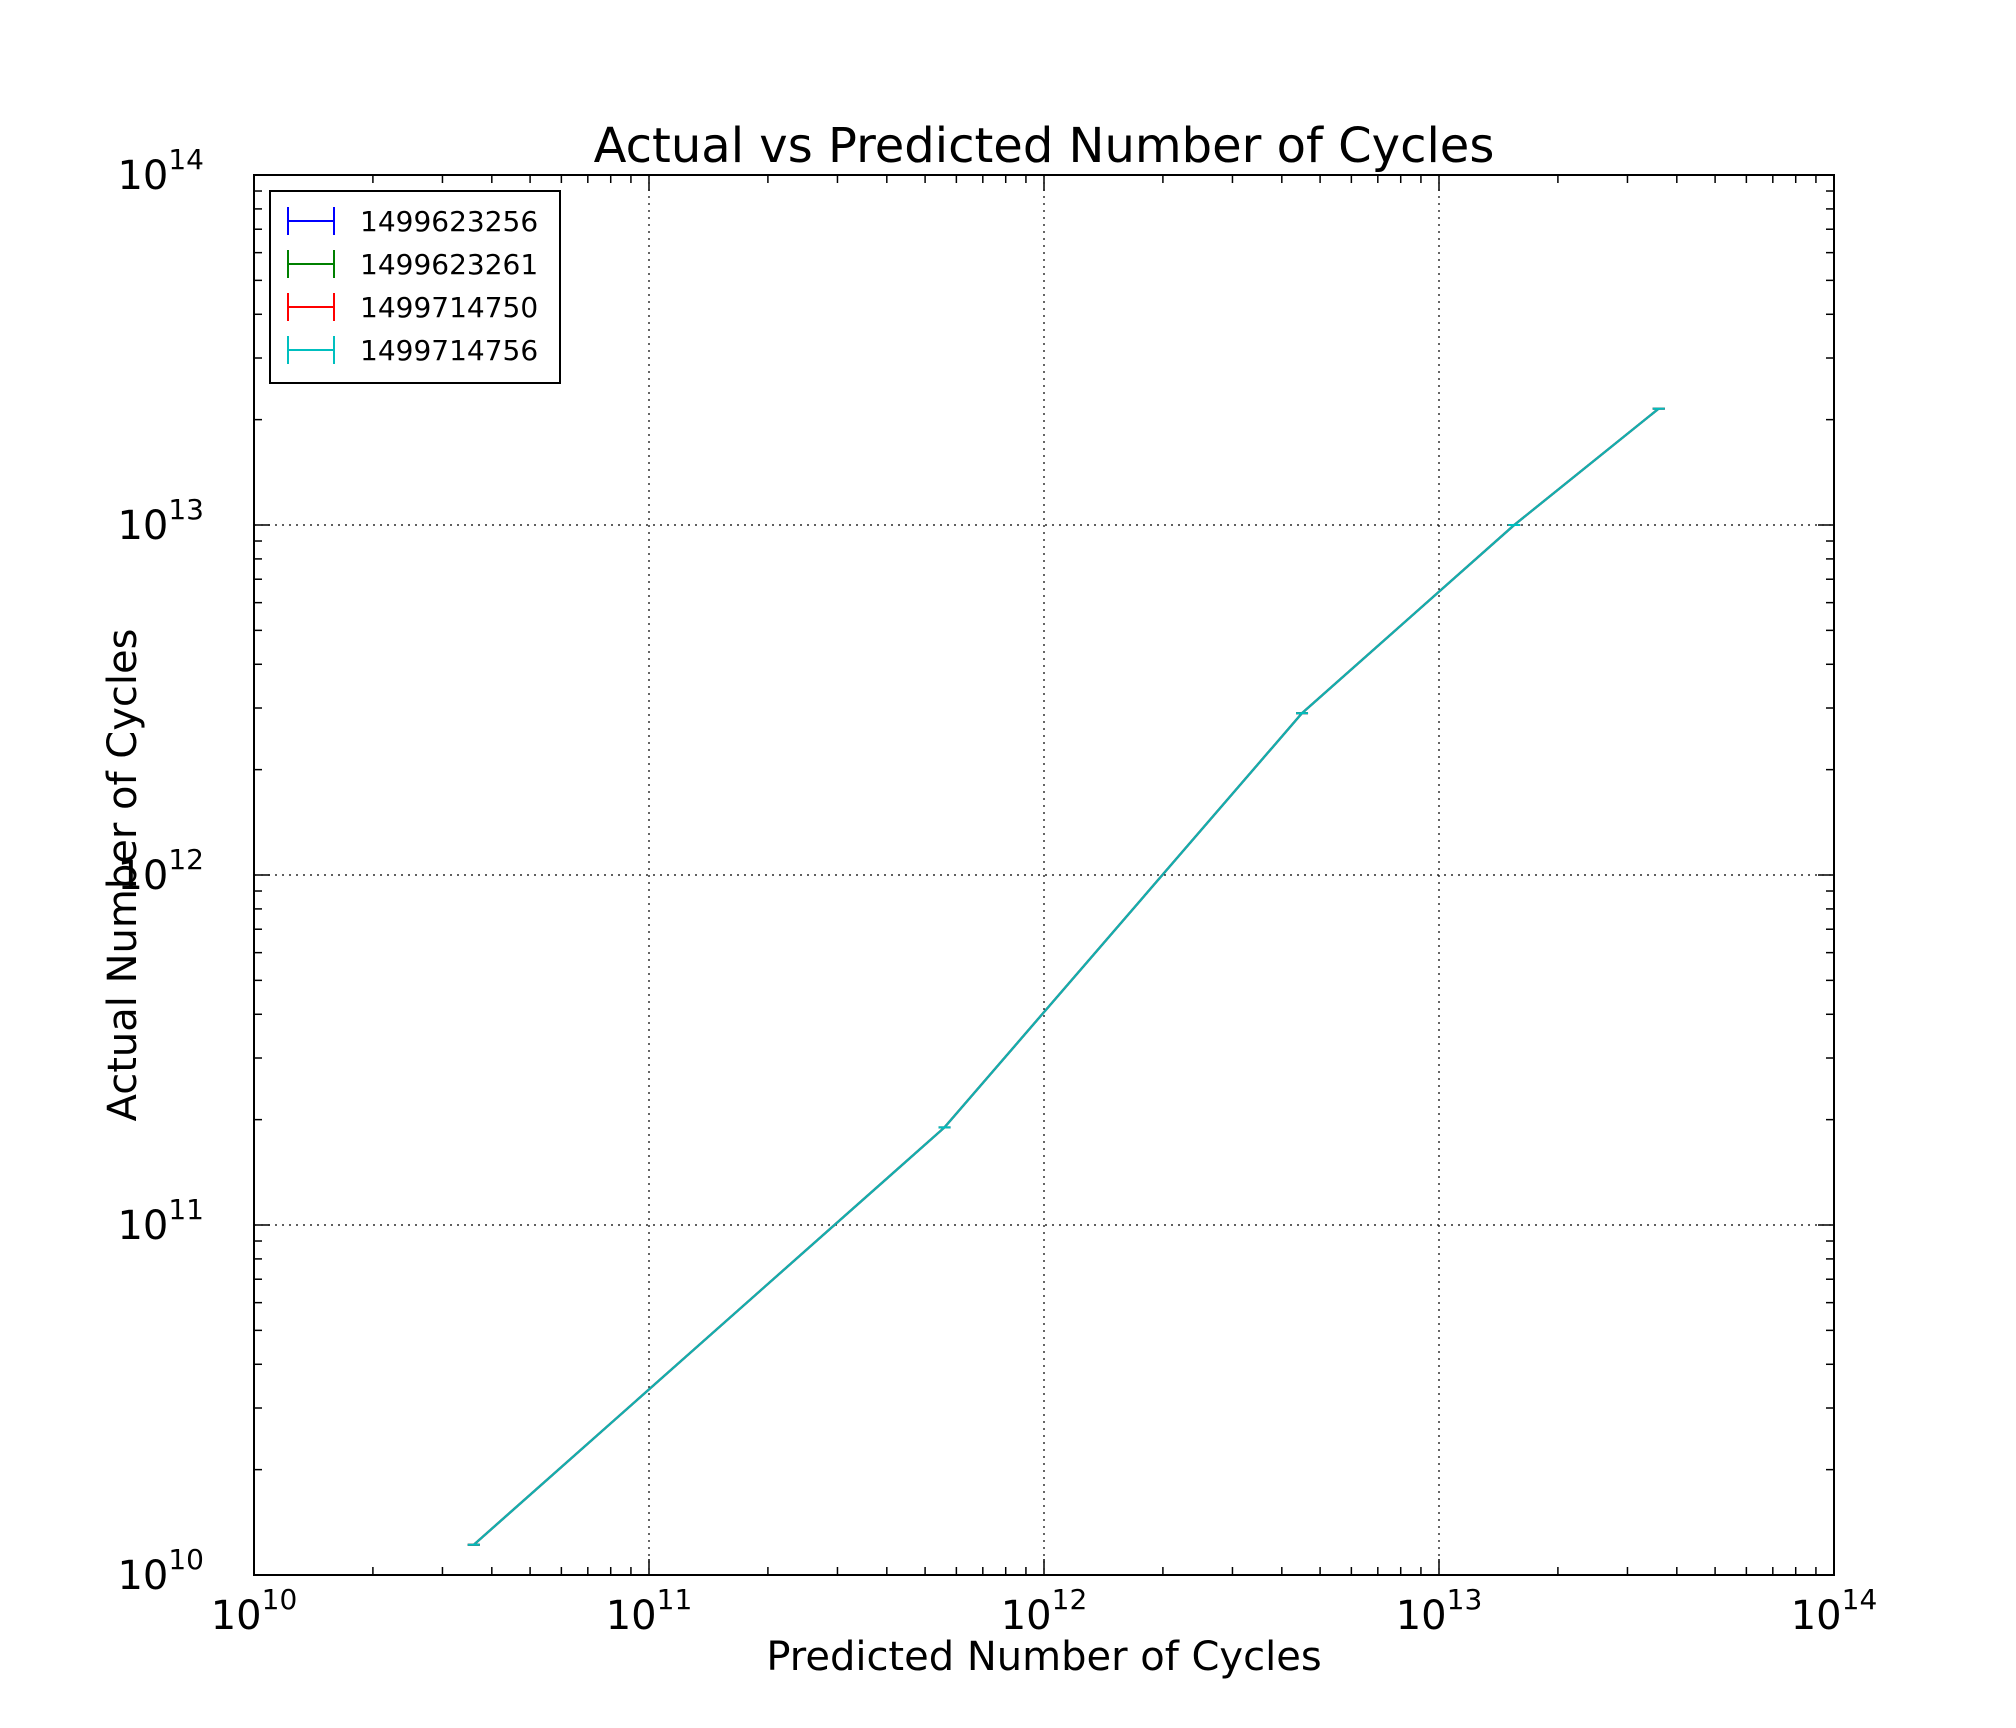 This screenshot has width=2016, height=1728. What do you see at coordinates (449, 307) in the screenshot?
I see `legend-label: 1499714750` at bounding box center [449, 307].